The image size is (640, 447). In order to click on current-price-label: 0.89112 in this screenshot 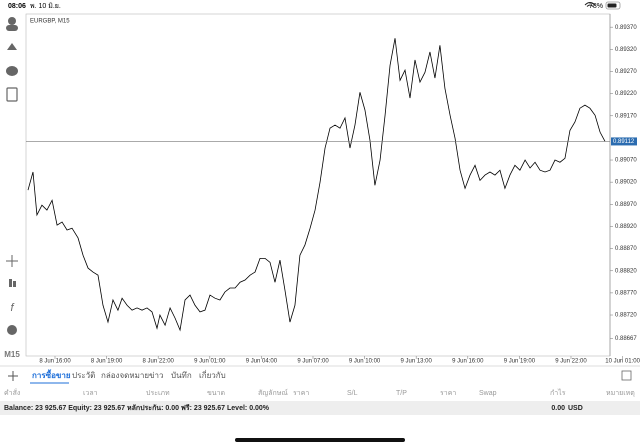, I will do `click(624, 142)`.